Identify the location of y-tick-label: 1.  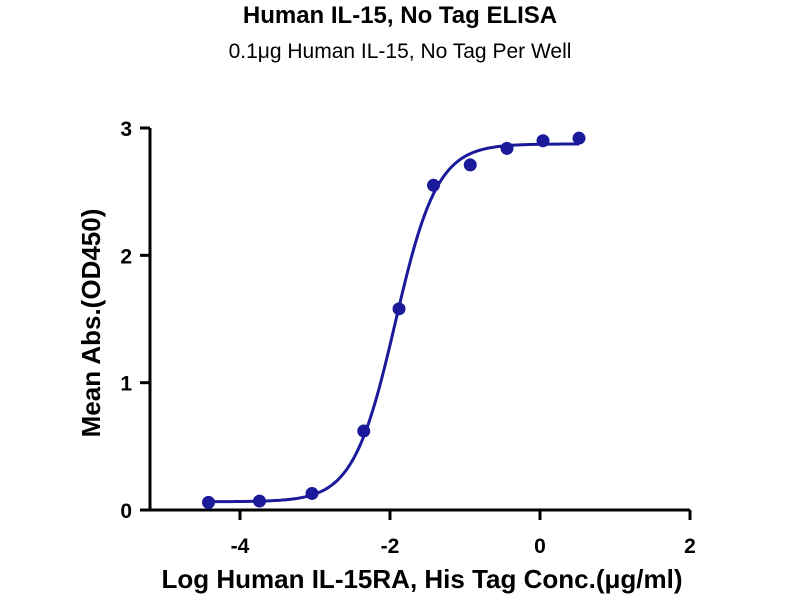
(126, 384).